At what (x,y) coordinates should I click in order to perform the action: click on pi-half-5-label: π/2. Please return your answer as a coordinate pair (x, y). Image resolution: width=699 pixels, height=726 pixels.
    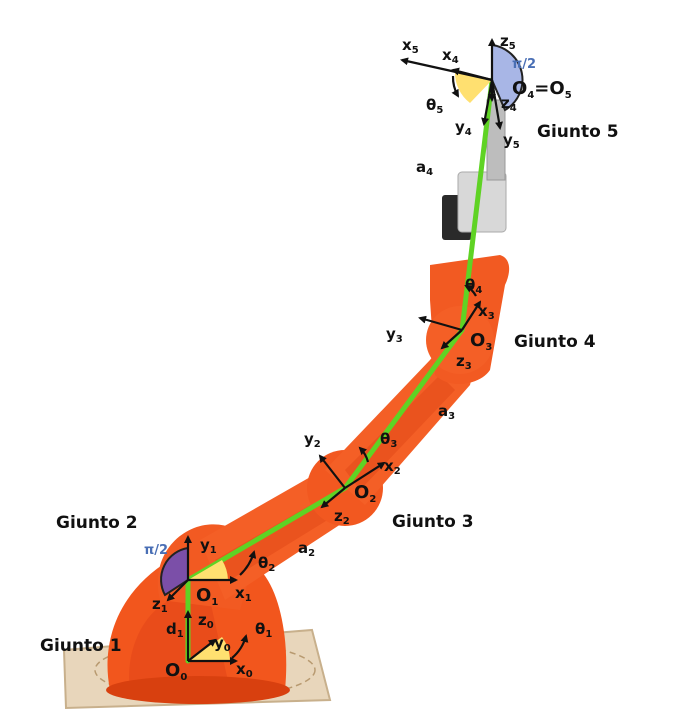
    Looking at the image, I should click on (524, 64).